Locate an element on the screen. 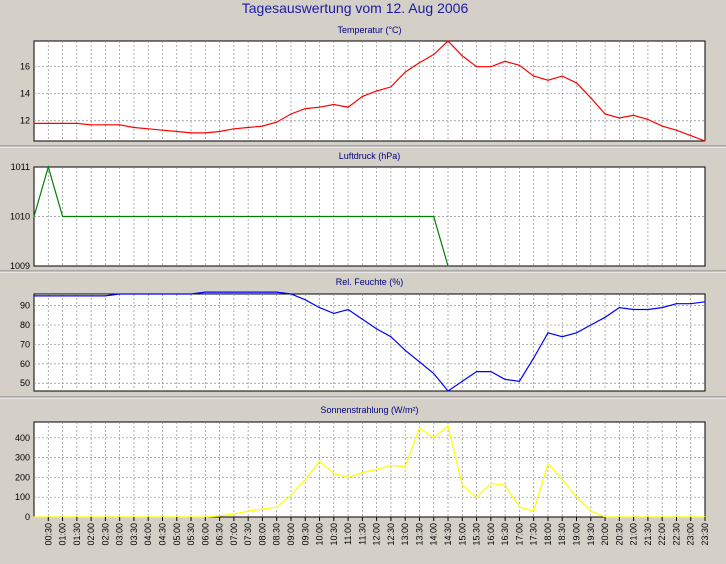  x-tick-label: 03:00 is located at coordinates (120, 534).